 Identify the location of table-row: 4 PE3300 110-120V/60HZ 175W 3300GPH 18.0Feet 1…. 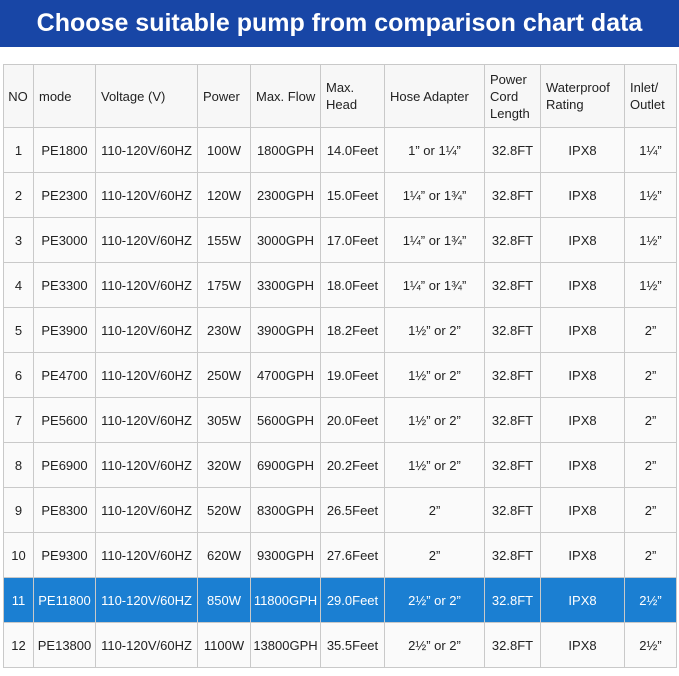
(340, 285).